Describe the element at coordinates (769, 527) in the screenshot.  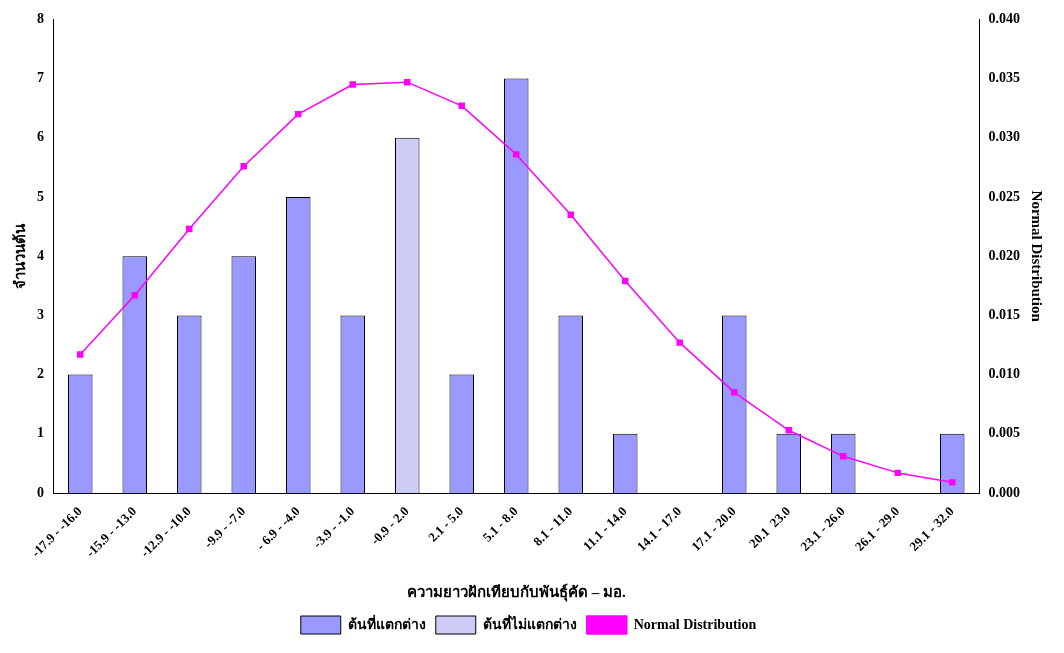
I see `x-tick-label: 20.1 23.0` at that location.